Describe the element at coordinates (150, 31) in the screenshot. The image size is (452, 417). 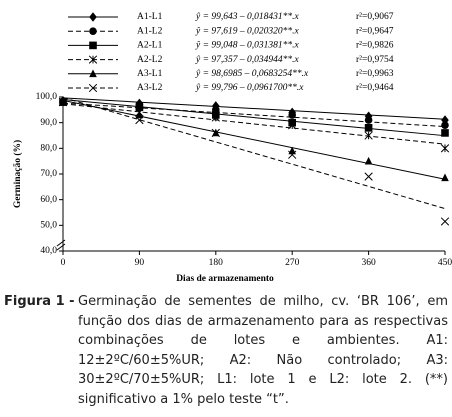
I see `legend-label: A1-L2` at that location.